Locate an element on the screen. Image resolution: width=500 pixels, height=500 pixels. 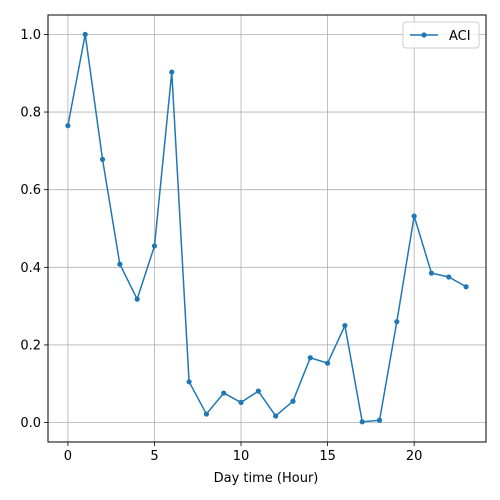
y-tick-label: 0.2 is located at coordinates (30, 345).